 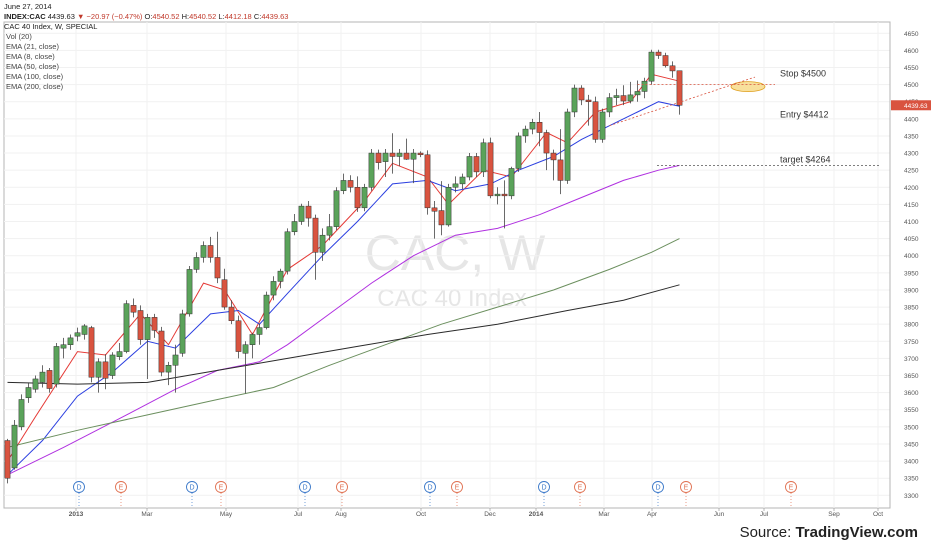 I want to click on target-label: target $4264, so click(x=805, y=159).